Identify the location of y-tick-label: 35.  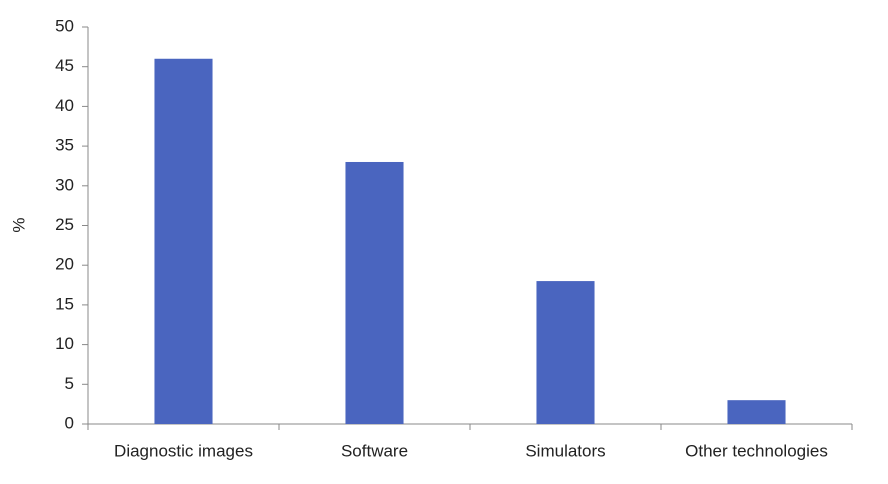
(64, 145).